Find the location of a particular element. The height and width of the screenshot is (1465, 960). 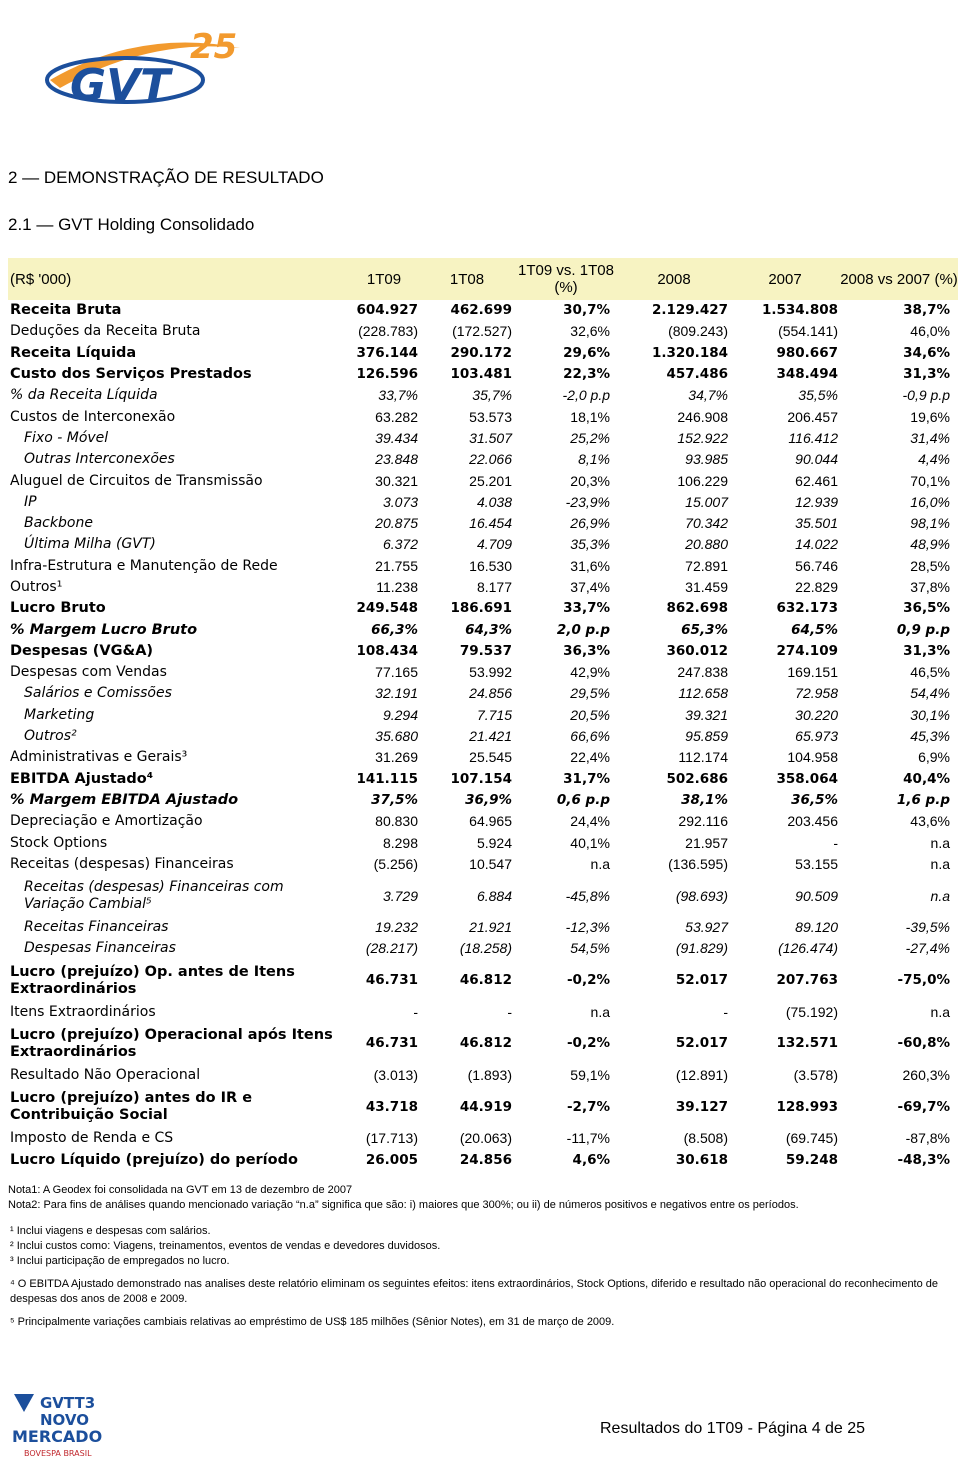

cell-value: - is located at coordinates (725, 1011).